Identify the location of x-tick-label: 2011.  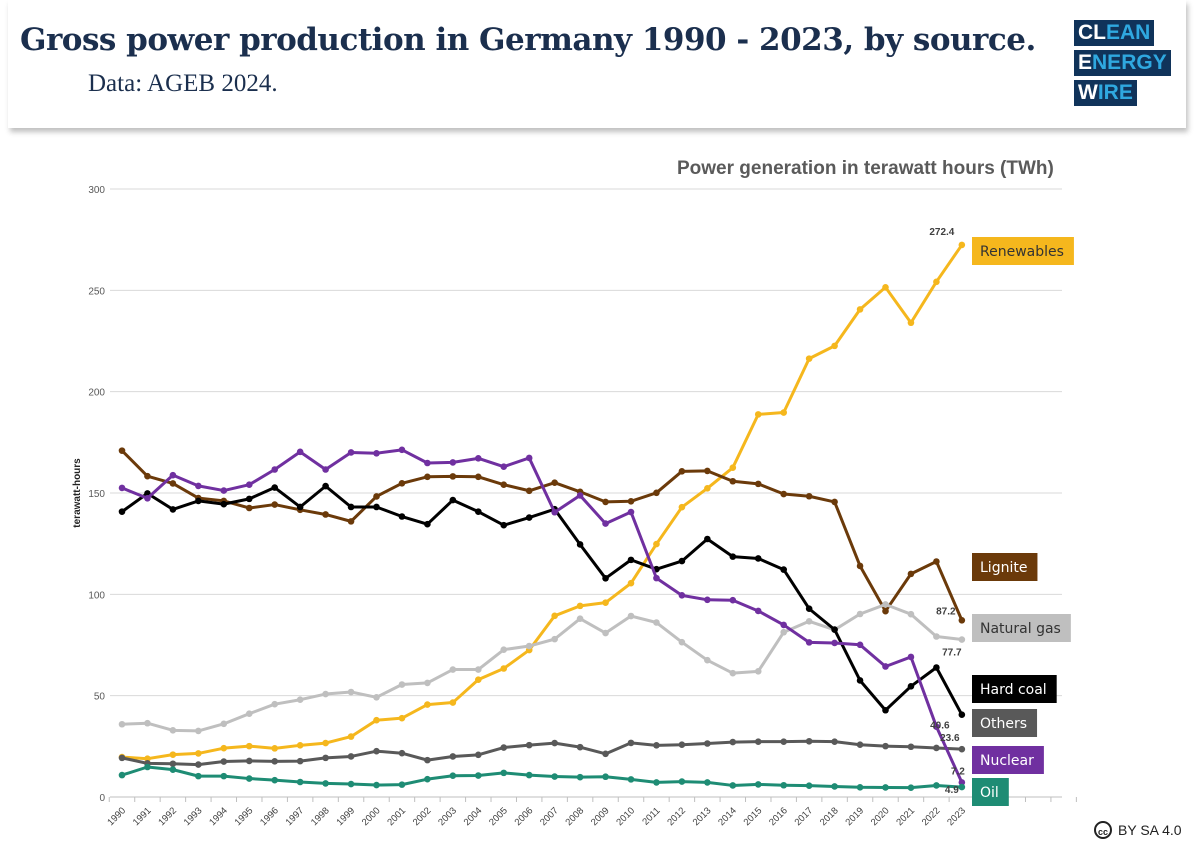
(651, 816).